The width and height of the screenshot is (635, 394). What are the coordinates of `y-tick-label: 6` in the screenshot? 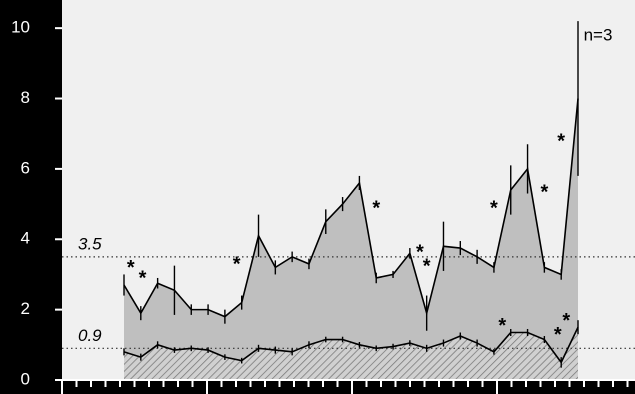 It's located at (25, 167).